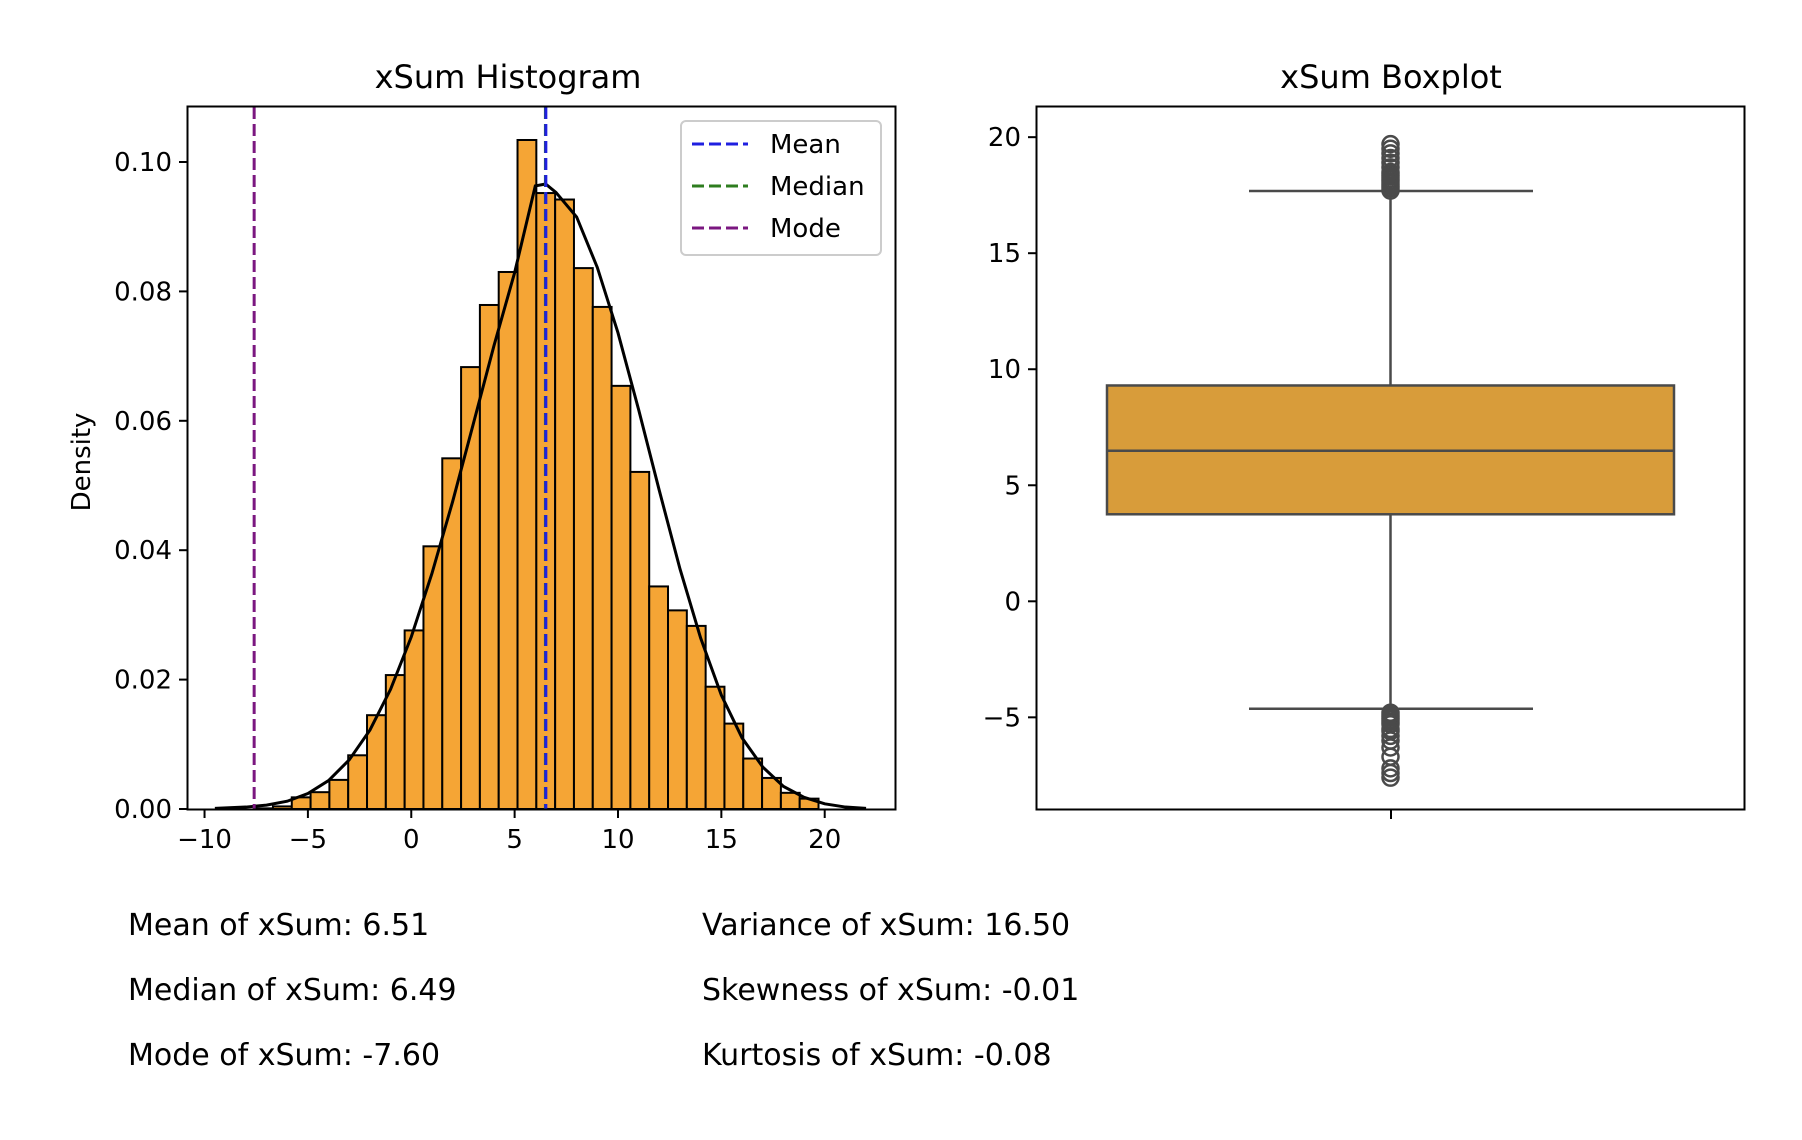 Image resolution: width=1802 pixels, height=1140 pixels. I want to click on boxplot-y-tick-label: 20, so click(1004, 138).